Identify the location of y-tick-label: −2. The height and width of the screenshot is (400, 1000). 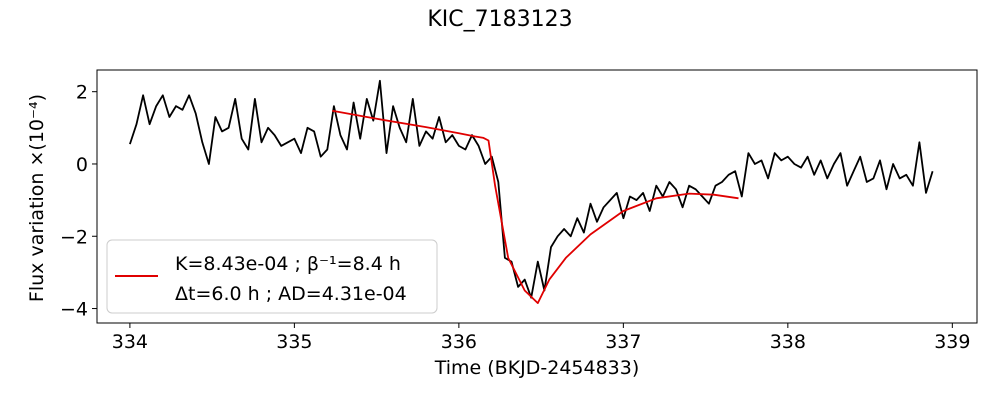
(74, 237).